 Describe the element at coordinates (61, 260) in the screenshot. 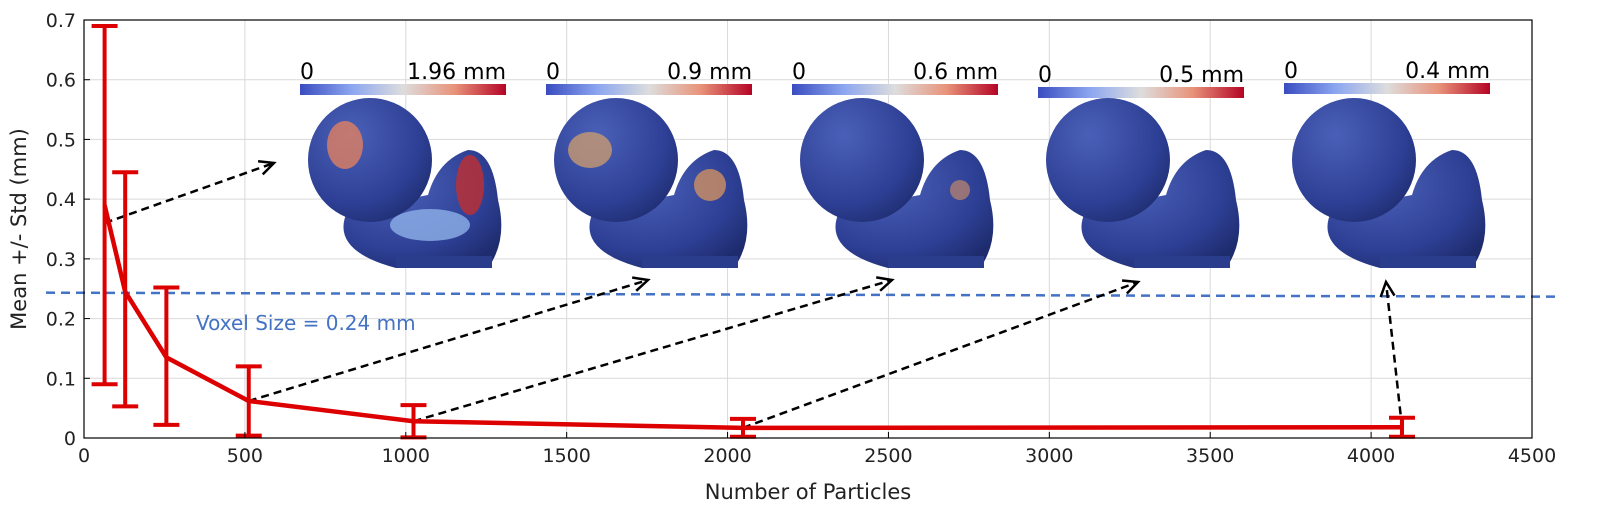

I see `y-tick-label: 0.3` at that location.